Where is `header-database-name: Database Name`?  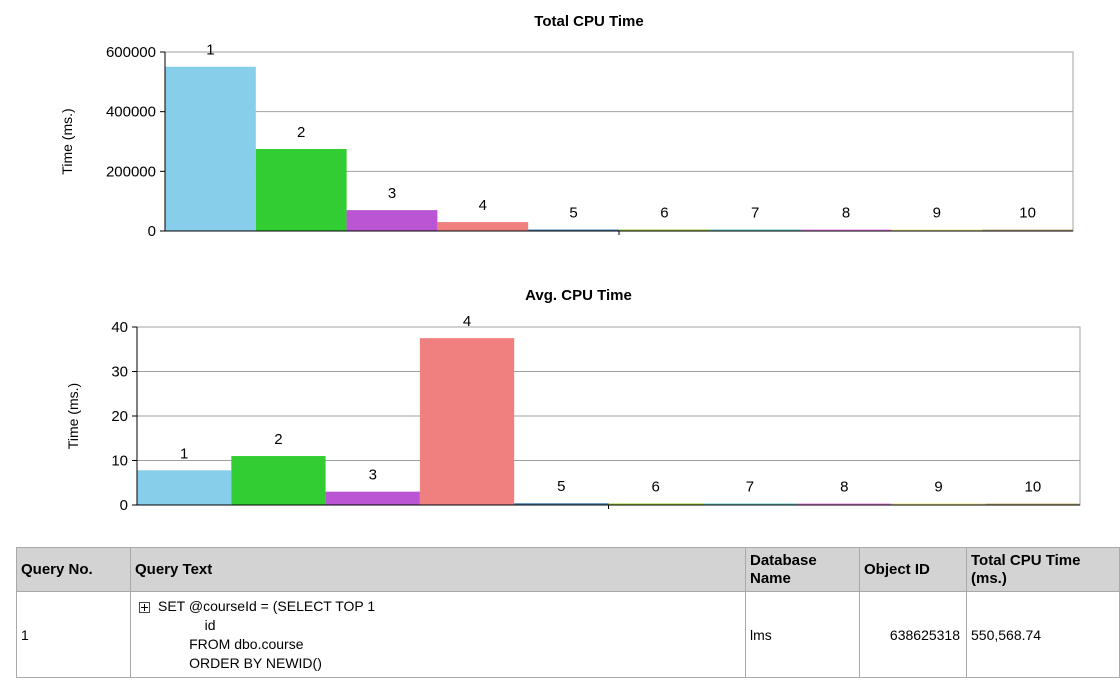
header-database-name: Database Name is located at coordinates (802, 569).